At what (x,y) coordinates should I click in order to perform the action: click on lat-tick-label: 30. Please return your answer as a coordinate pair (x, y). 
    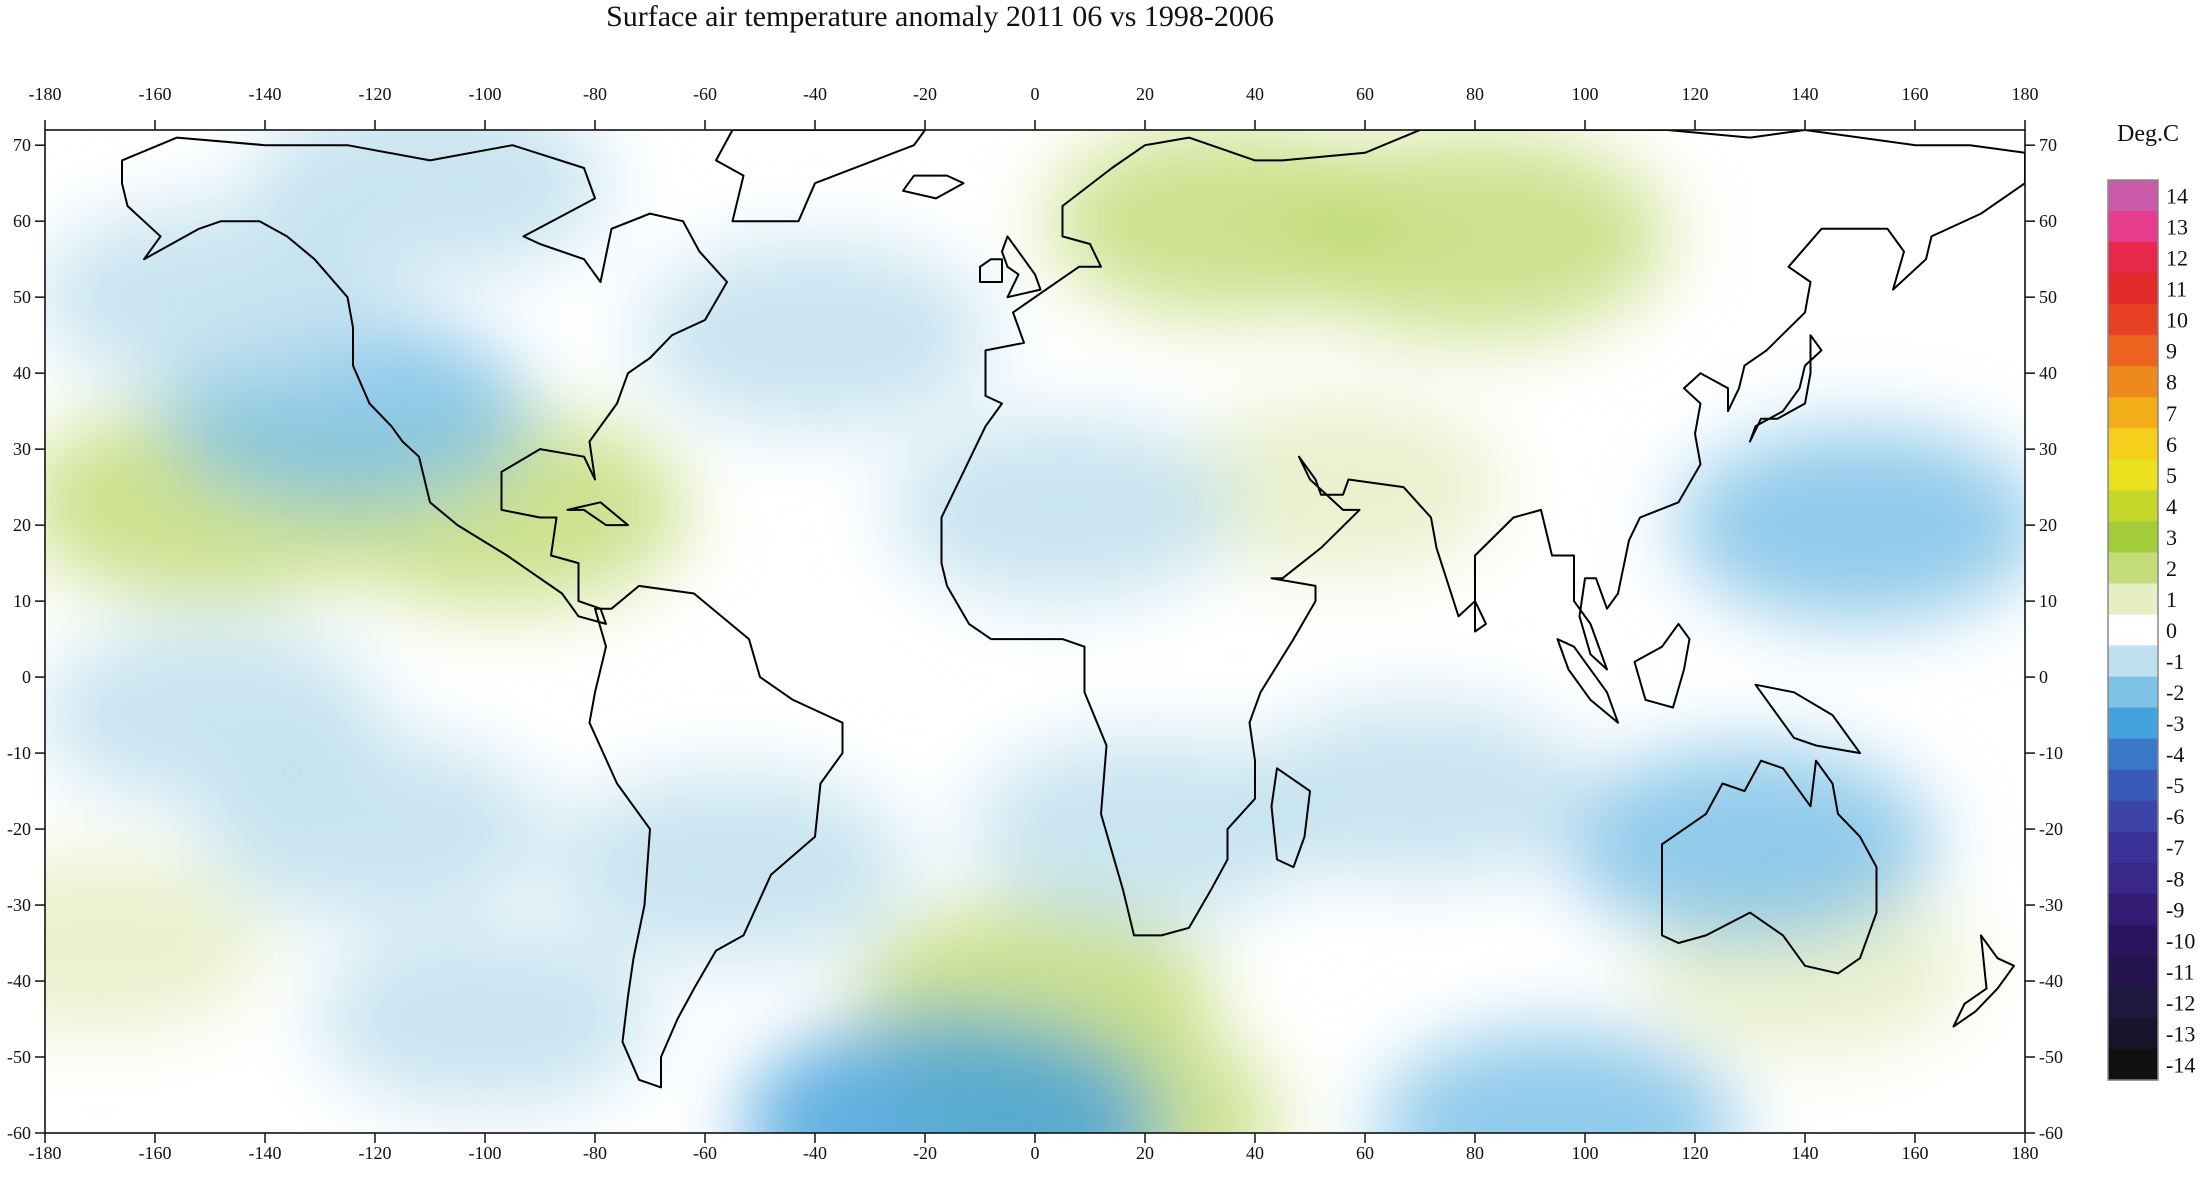
    Looking at the image, I should click on (2048, 449).